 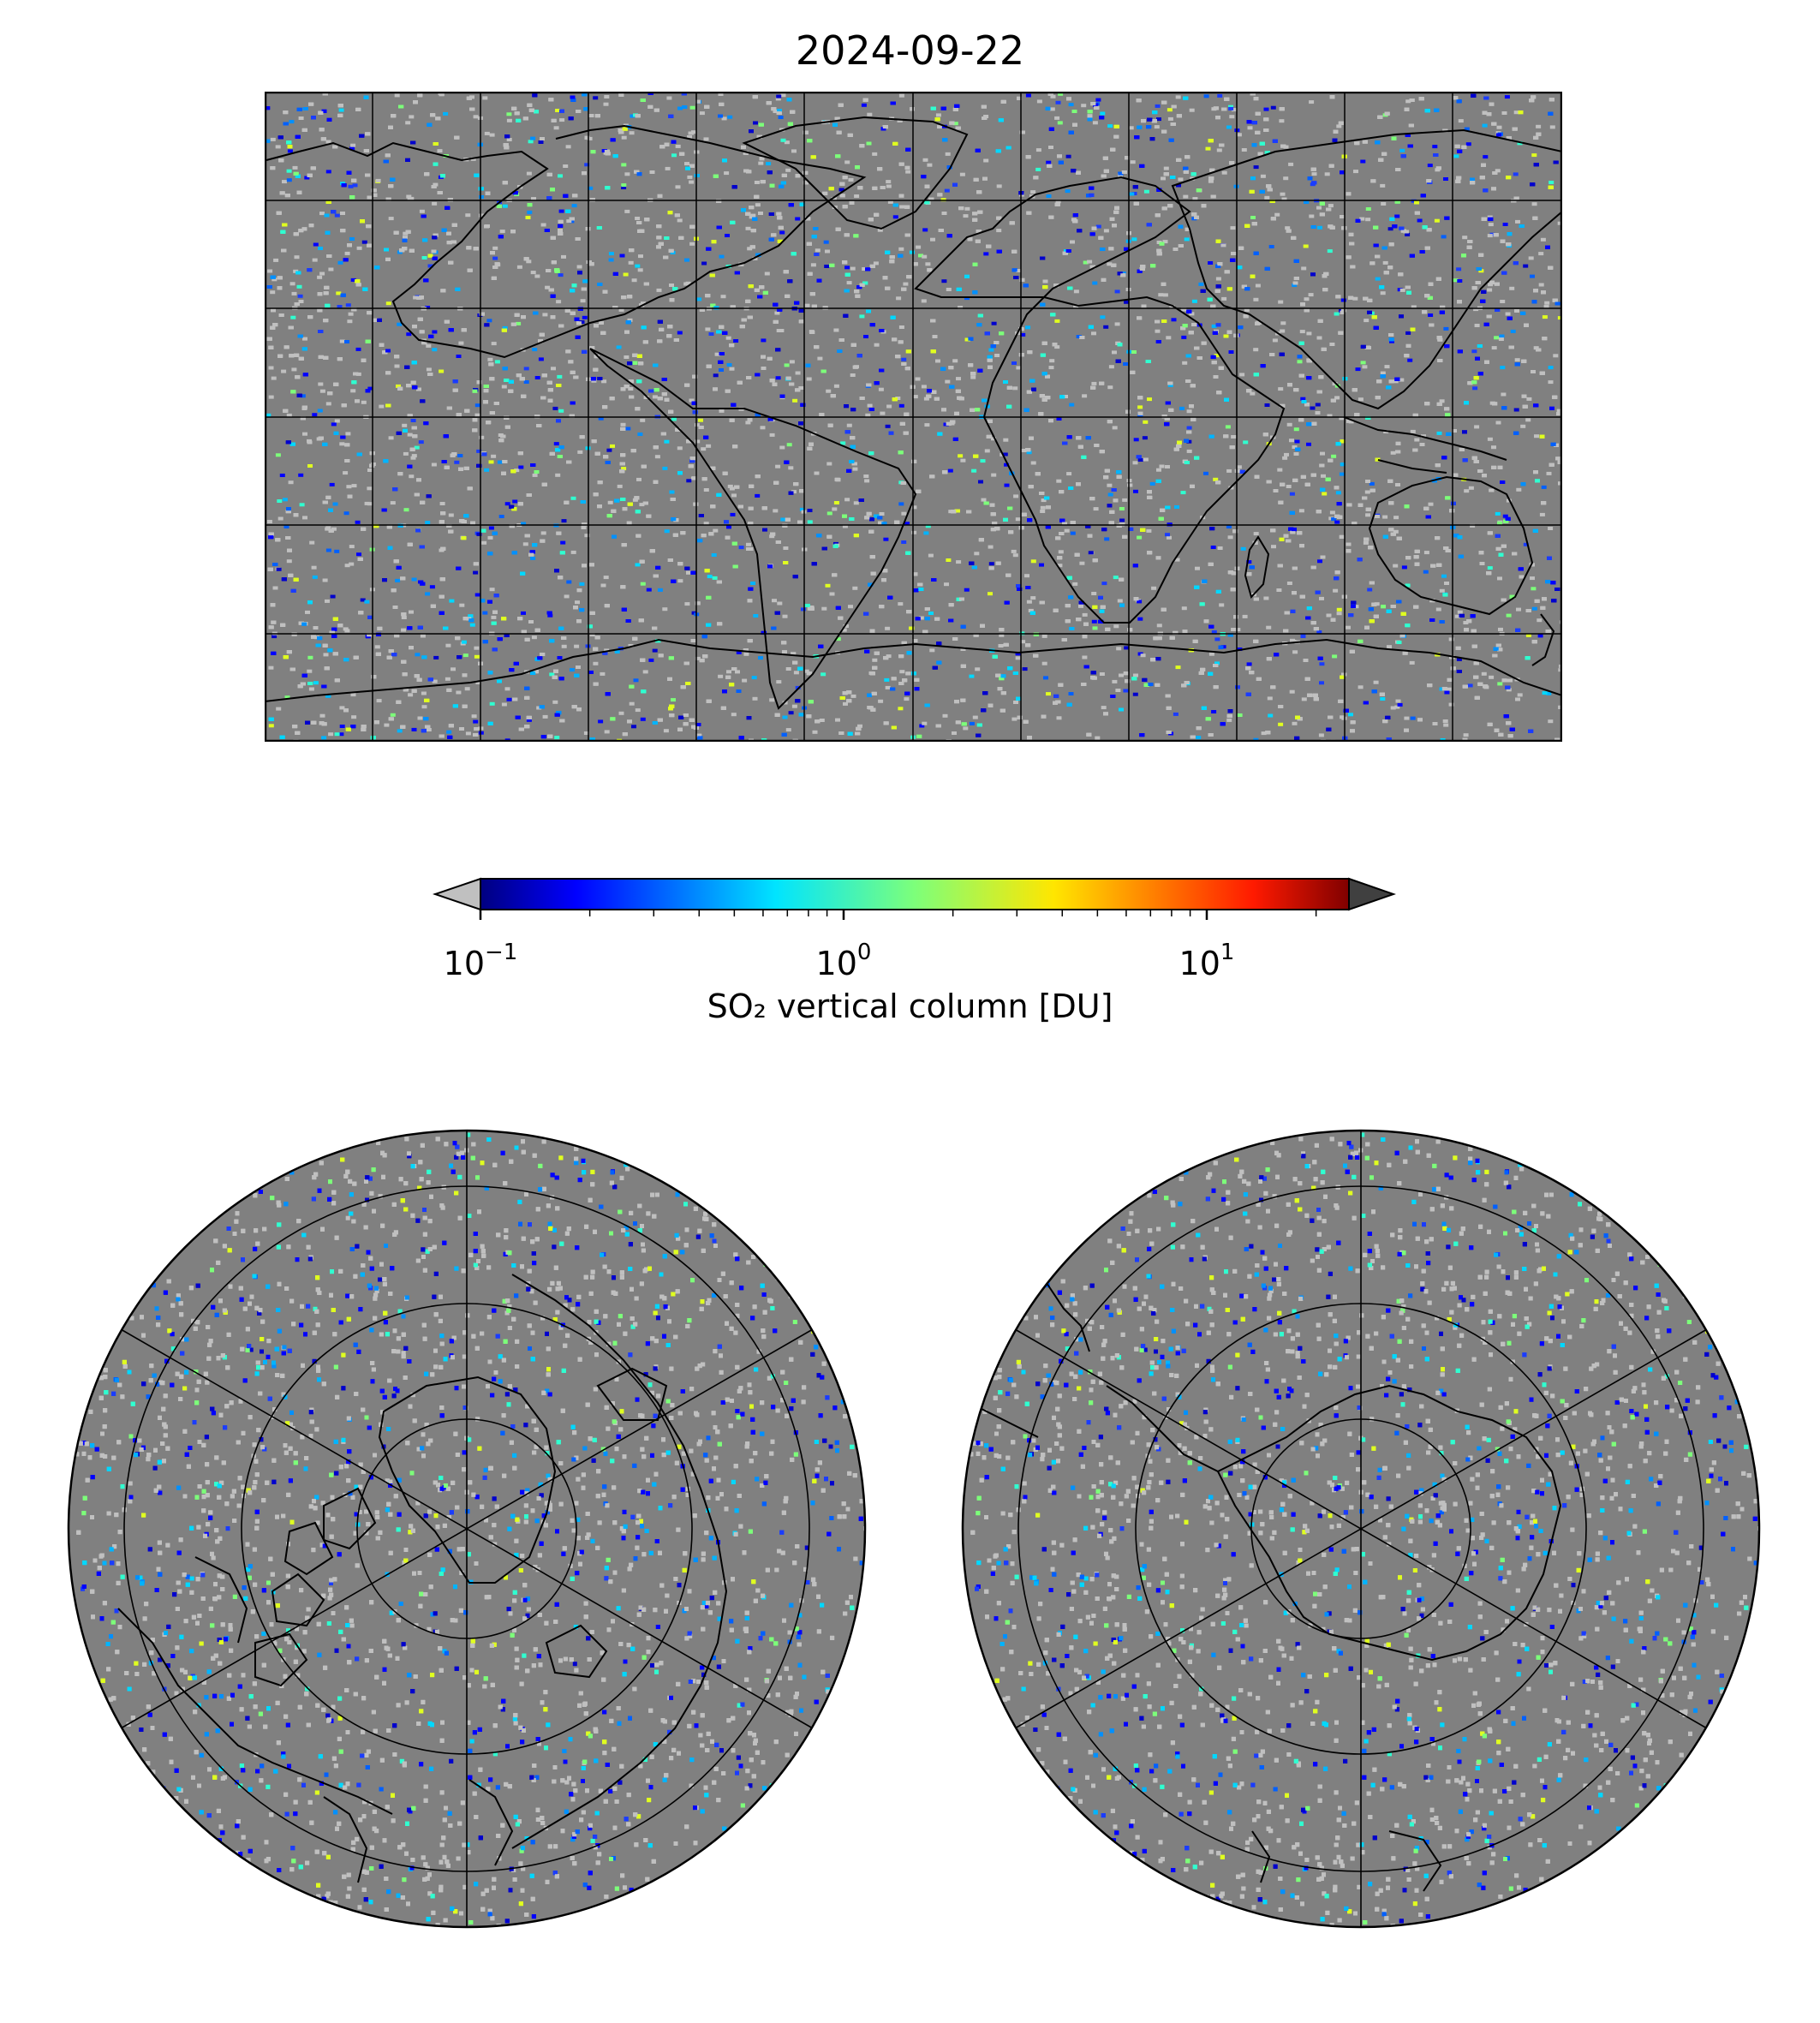 What do you see at coordinates (910, 50) in the screenshot?
I see `figure-title: 2024-09-22` at bounding box center [910, 50].